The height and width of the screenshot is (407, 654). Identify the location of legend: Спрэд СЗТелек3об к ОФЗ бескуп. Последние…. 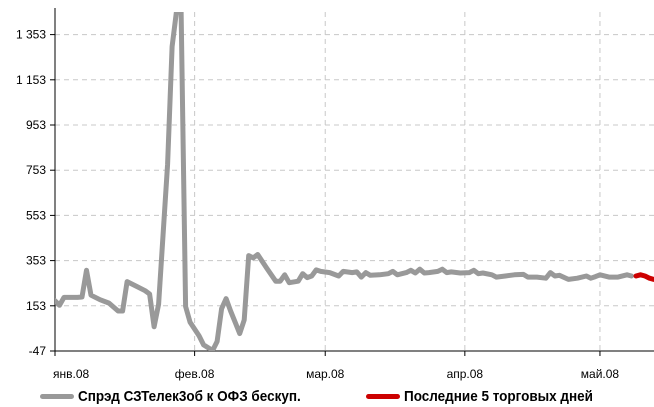
(327, 397).